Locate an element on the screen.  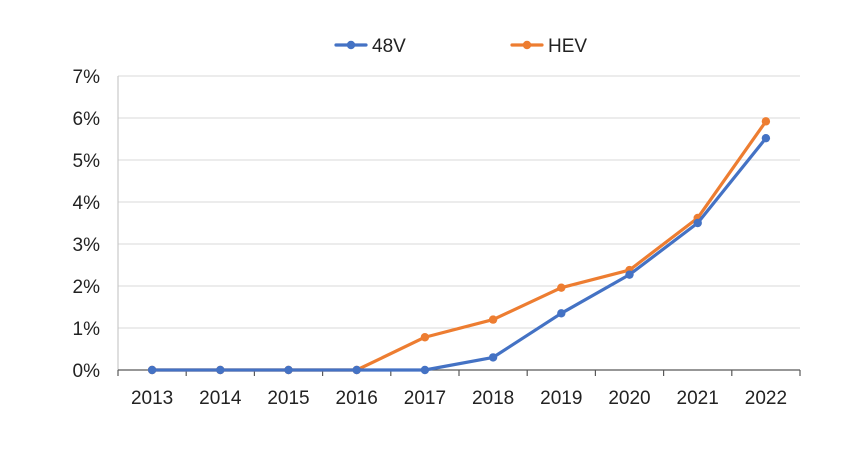
legend-label: 48V is located at coordinates (389, 46).